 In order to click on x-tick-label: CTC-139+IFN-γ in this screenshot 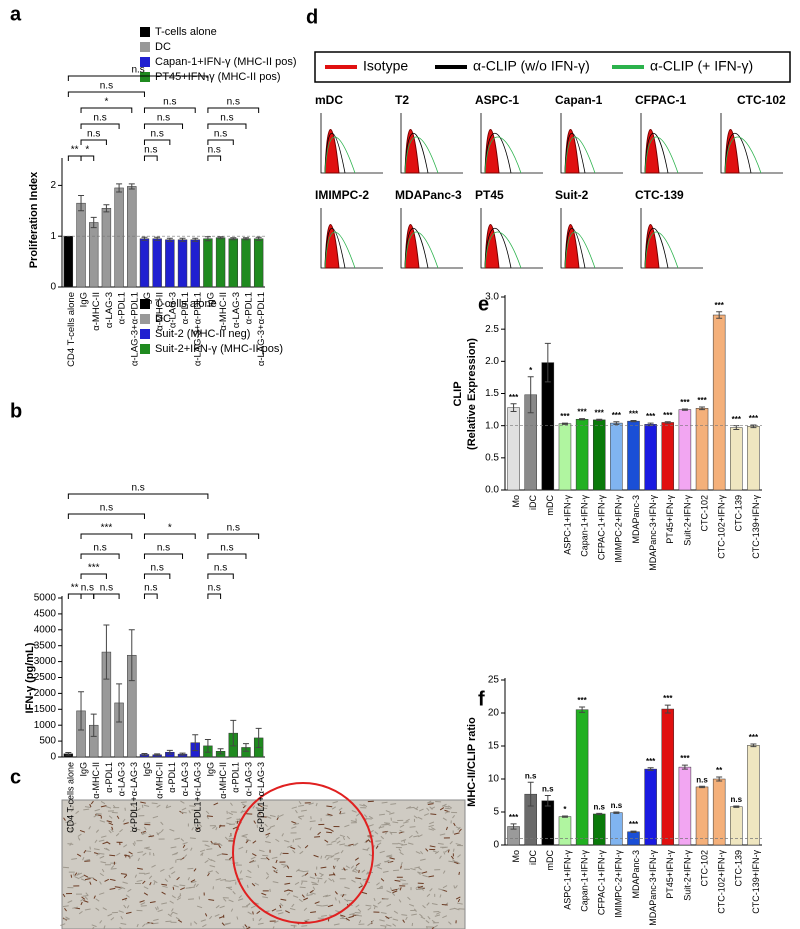, I will do `click(756, 527)`.